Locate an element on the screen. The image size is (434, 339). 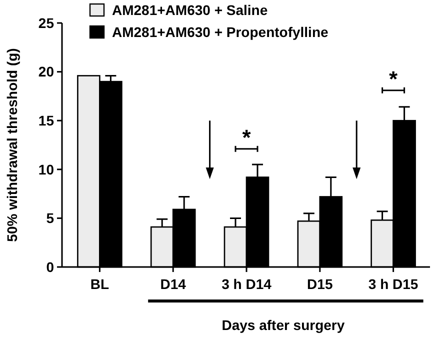
legend-label: AM281+AM630 + Saline is located at coordinates (190, 10).